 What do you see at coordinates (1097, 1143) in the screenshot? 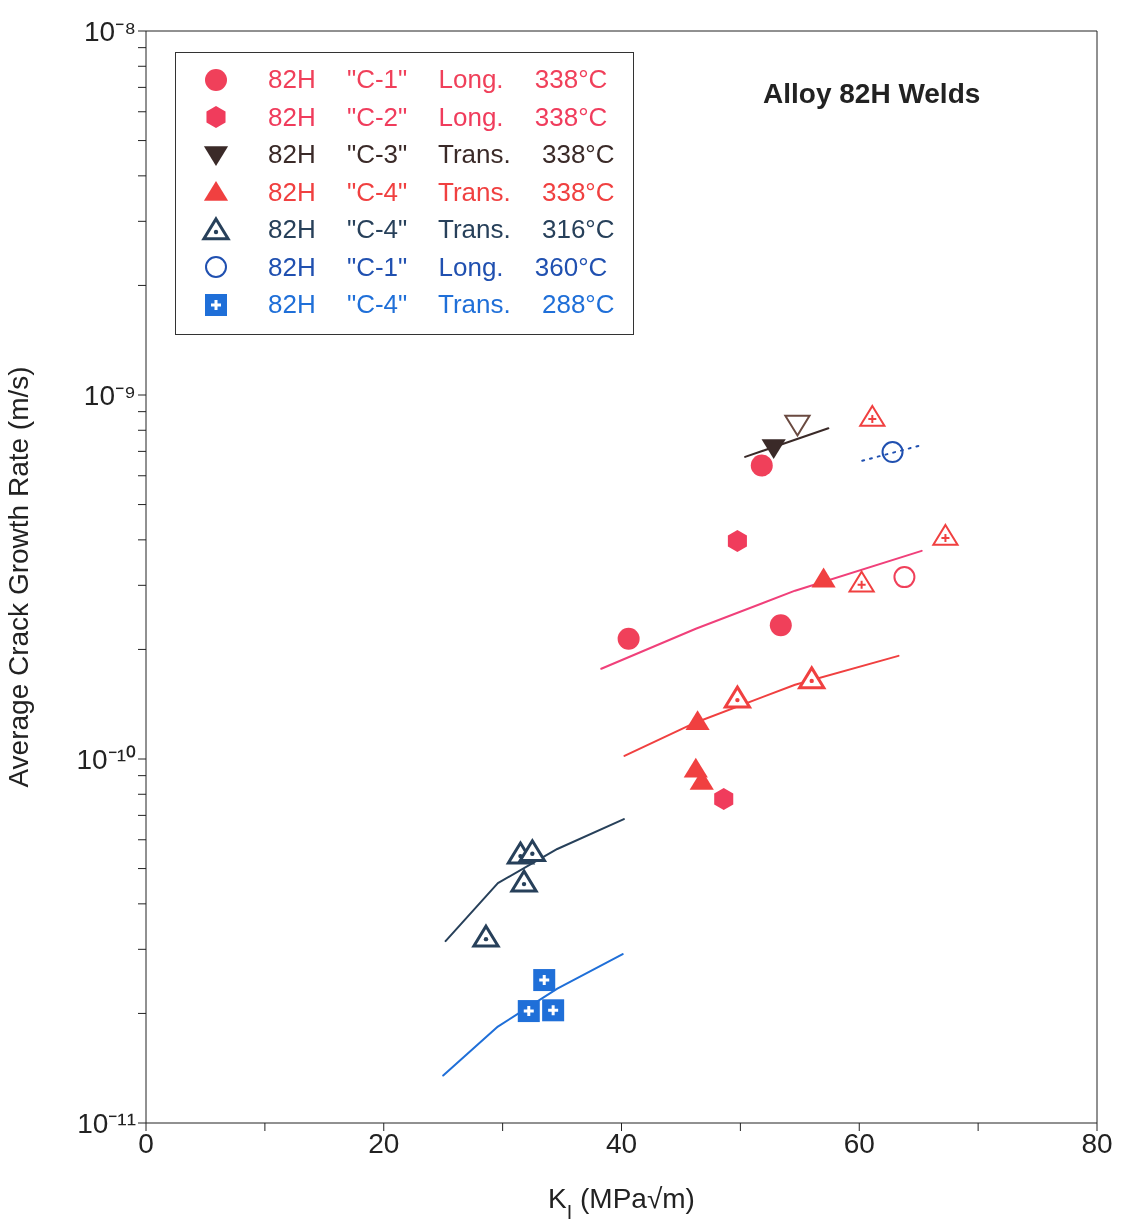
I see `x-tick-label: 80` at bounding box center [1097, 1143].